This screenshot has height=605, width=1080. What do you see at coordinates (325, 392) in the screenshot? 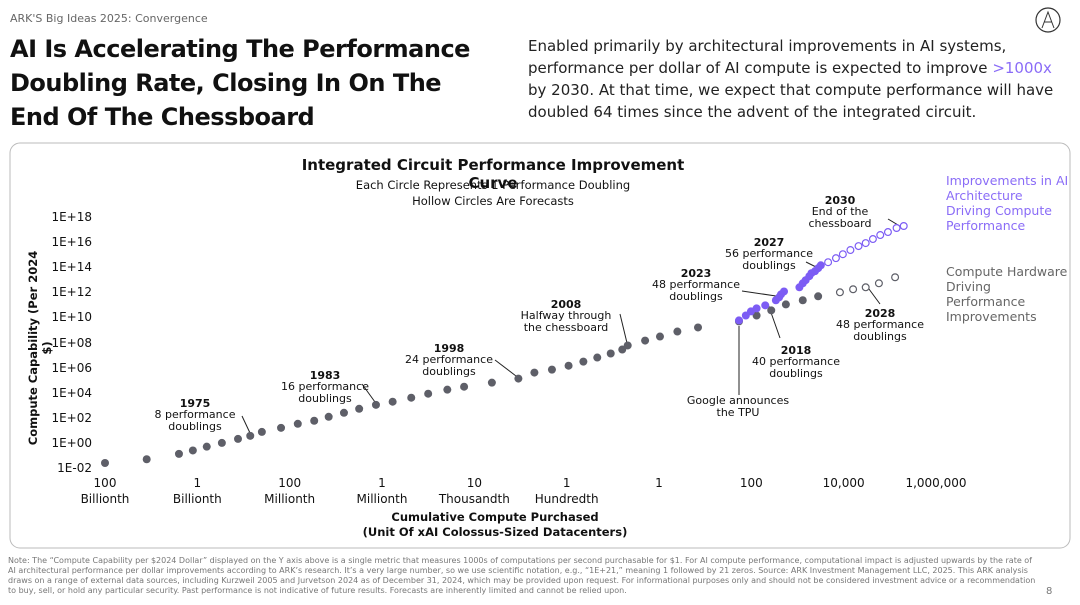
I see `annotation-text: 16 performance doublings` at bounding box center [325, 392].